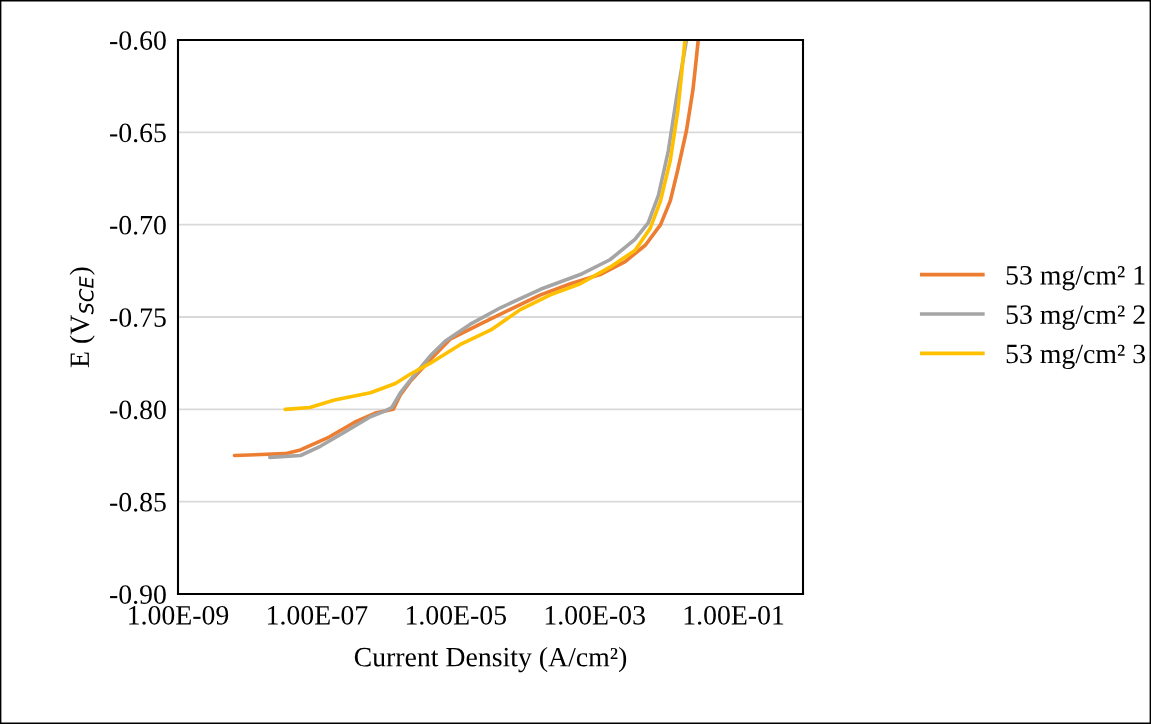 The height and width of the screenshot is (724, 1151). I want to click on x-tick-label: 1.00E-03, so click(595, 615).